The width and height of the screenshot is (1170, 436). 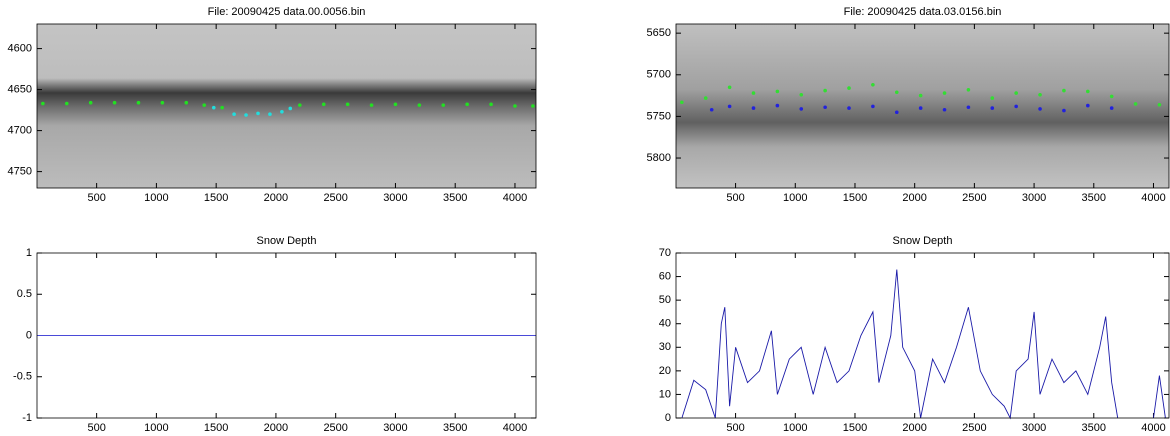 I want to click on y-tick-label: 60, so click(x=665, y=276).